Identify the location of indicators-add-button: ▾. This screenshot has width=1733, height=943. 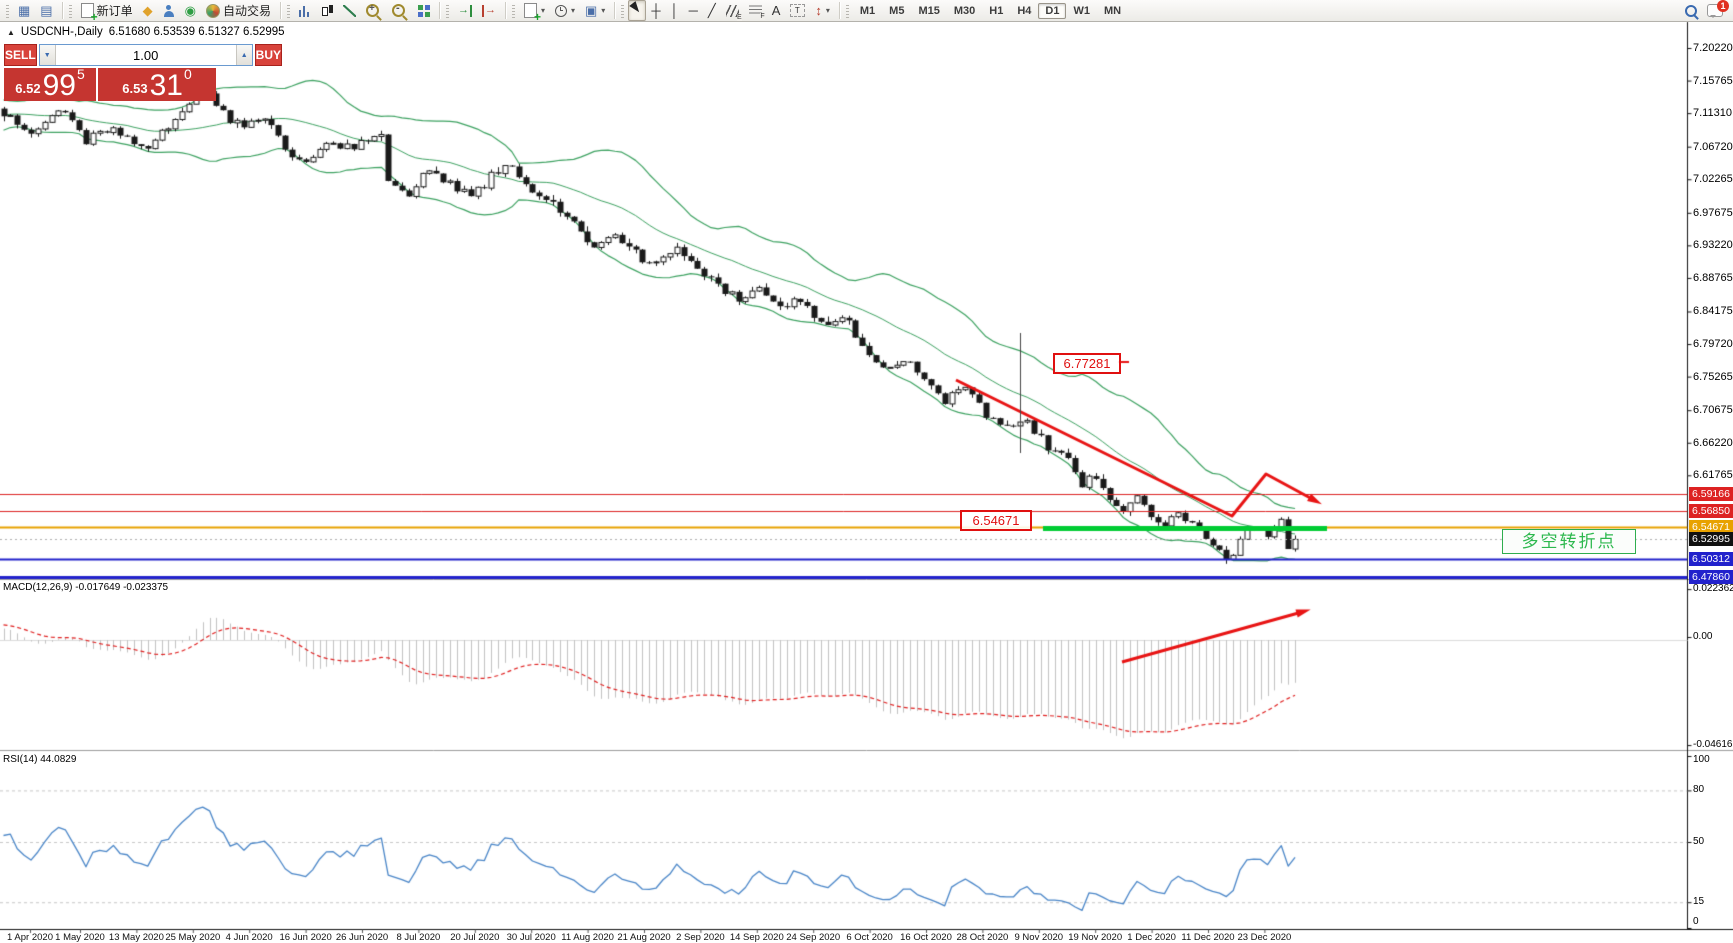
(534, 11).